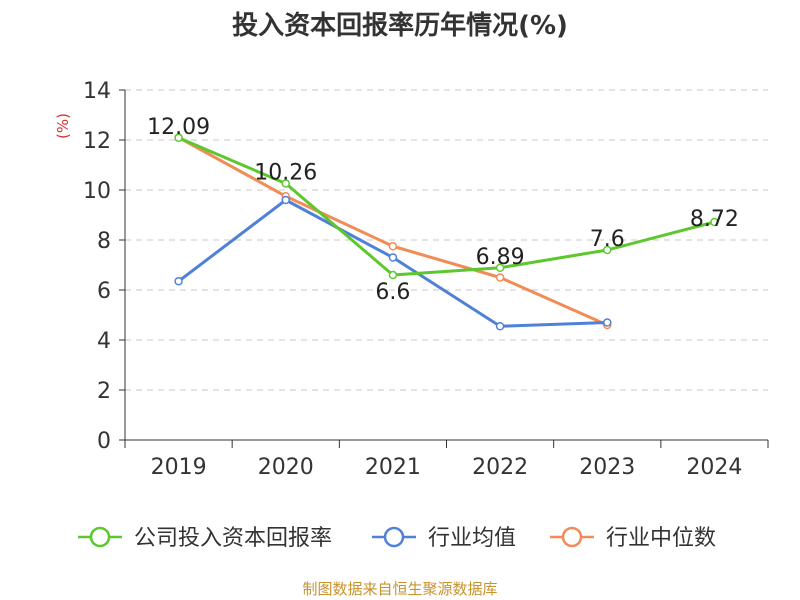  Describe the element at coordinates (233, 538) in the screenshot. I see `legend-label: 公司投入资本回报率` at that location.